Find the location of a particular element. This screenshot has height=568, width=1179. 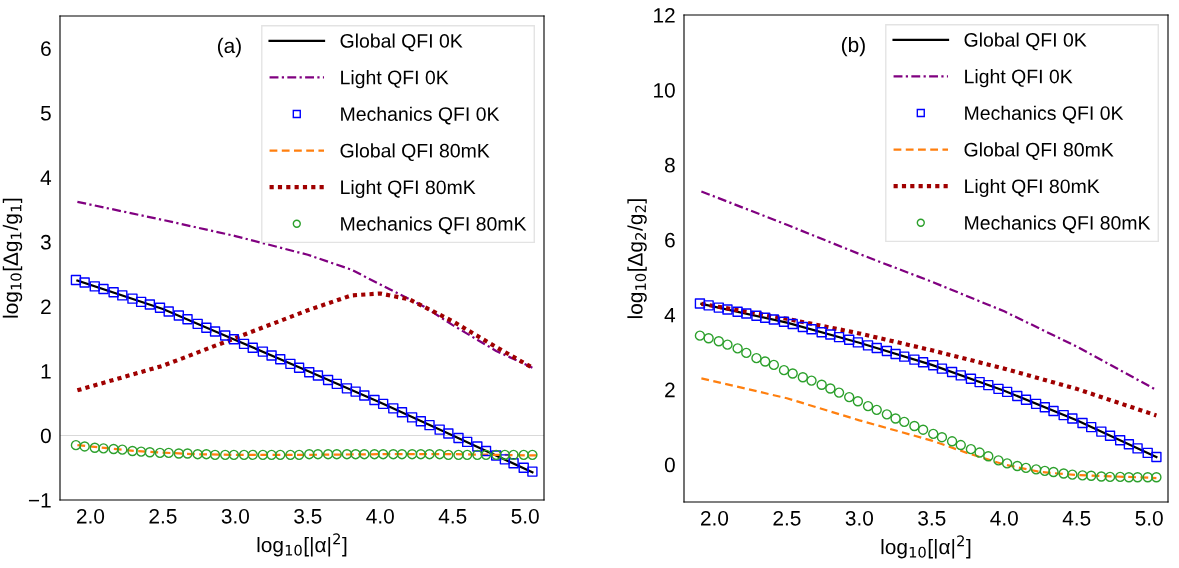

y-tick-label: 3 is located at coordinates (45, 242).